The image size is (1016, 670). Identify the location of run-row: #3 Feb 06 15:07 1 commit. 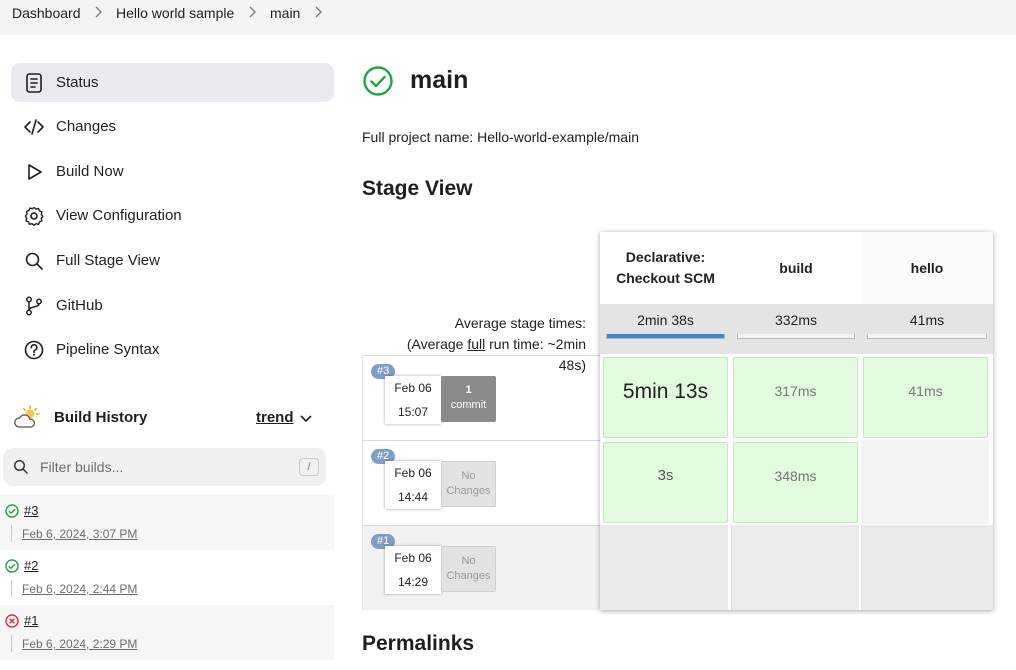
(481, 397).